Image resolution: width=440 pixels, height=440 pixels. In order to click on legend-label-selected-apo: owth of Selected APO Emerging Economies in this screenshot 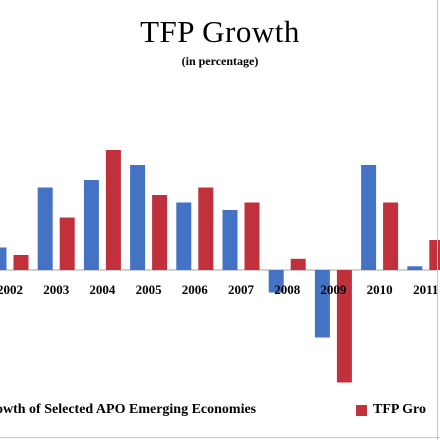, I will do `click(128, 409)`.